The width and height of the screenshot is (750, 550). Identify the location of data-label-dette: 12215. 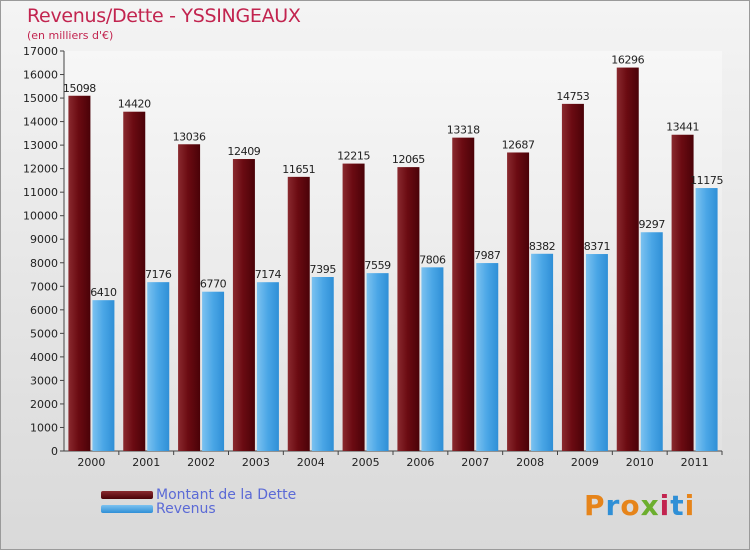
(353, 156).